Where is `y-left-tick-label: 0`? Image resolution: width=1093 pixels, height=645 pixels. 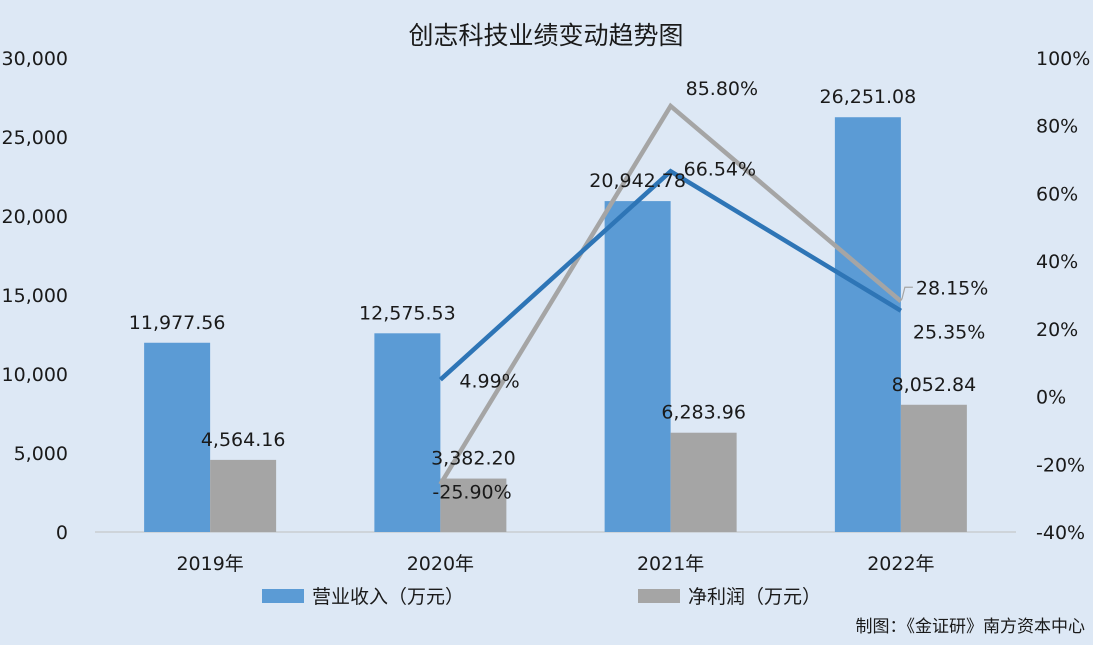 y-left-tick-label: 0 is located at coordinates (62, 533).